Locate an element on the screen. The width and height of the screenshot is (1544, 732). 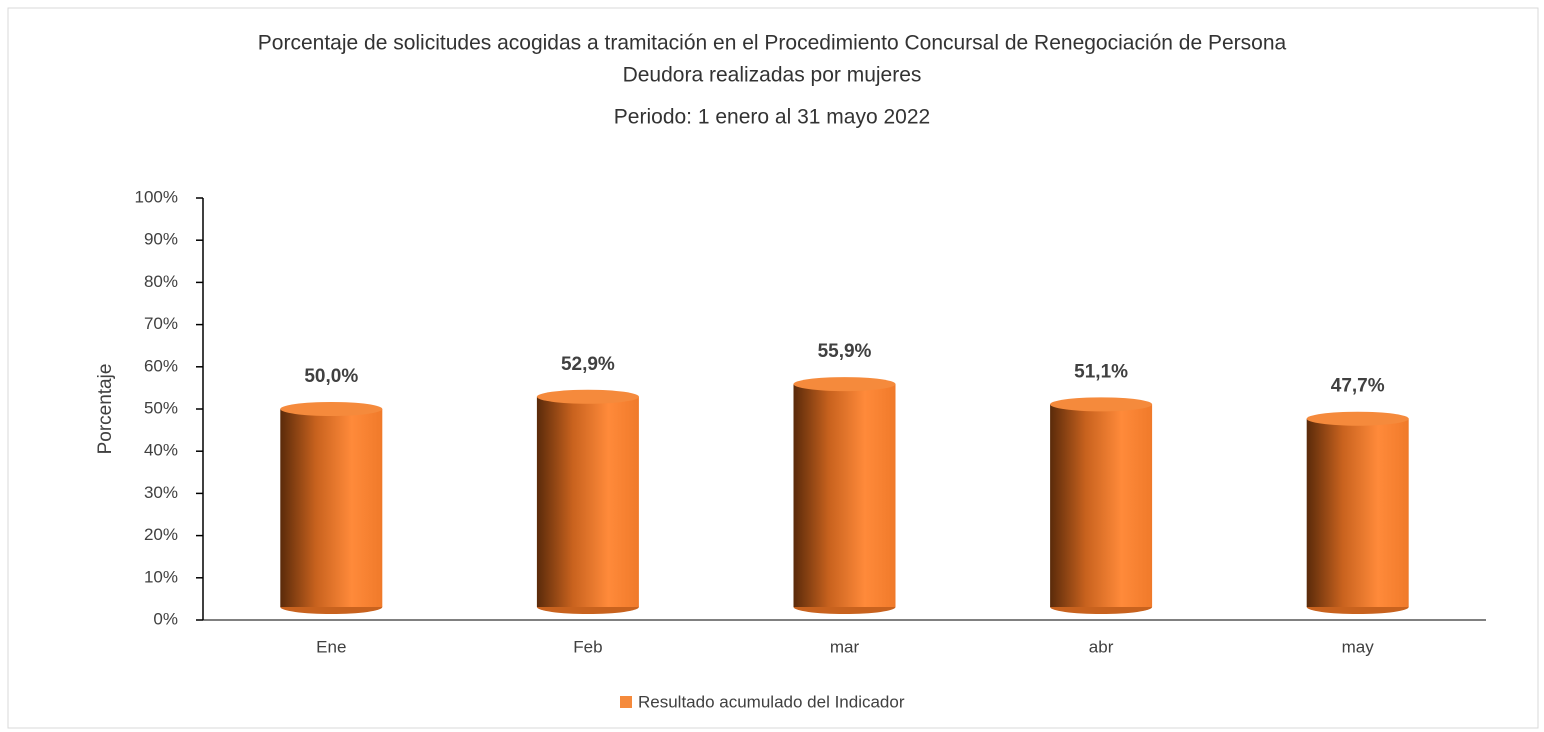
y-tick-label: 20% is located at coordinates (161, 534).